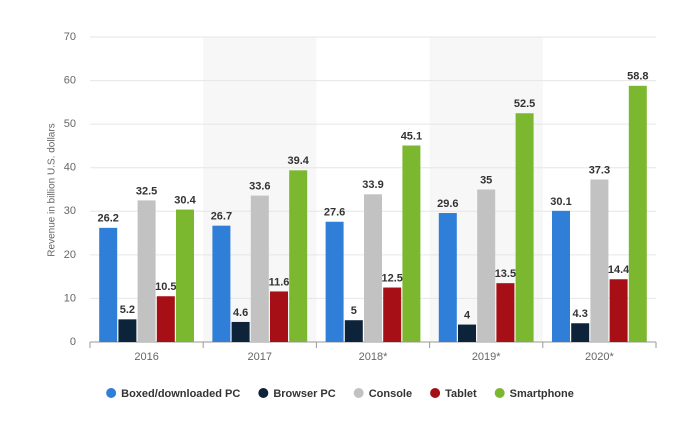  Describe the element at coordinates (279, 282) in the screenshot. I see `value-label: 11.6` at that location.